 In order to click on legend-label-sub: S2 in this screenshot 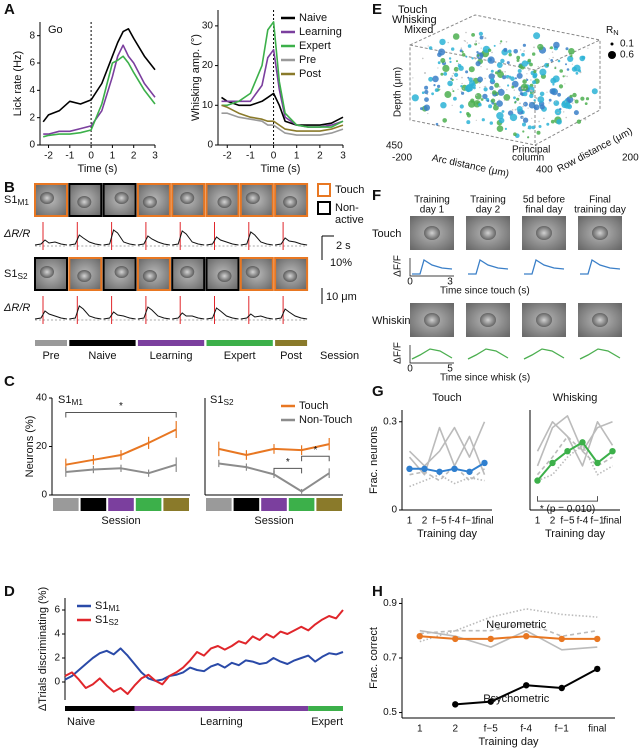, I will do `click(113, 622)`.